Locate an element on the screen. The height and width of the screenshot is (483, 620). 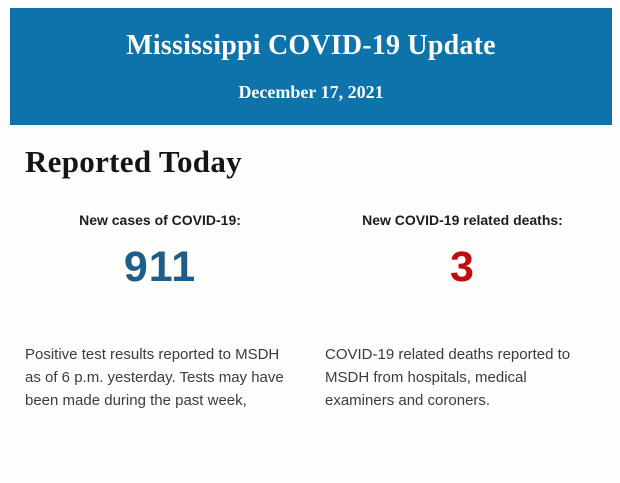
new-deaths-value: 3 is located at coordinates (462, 267).